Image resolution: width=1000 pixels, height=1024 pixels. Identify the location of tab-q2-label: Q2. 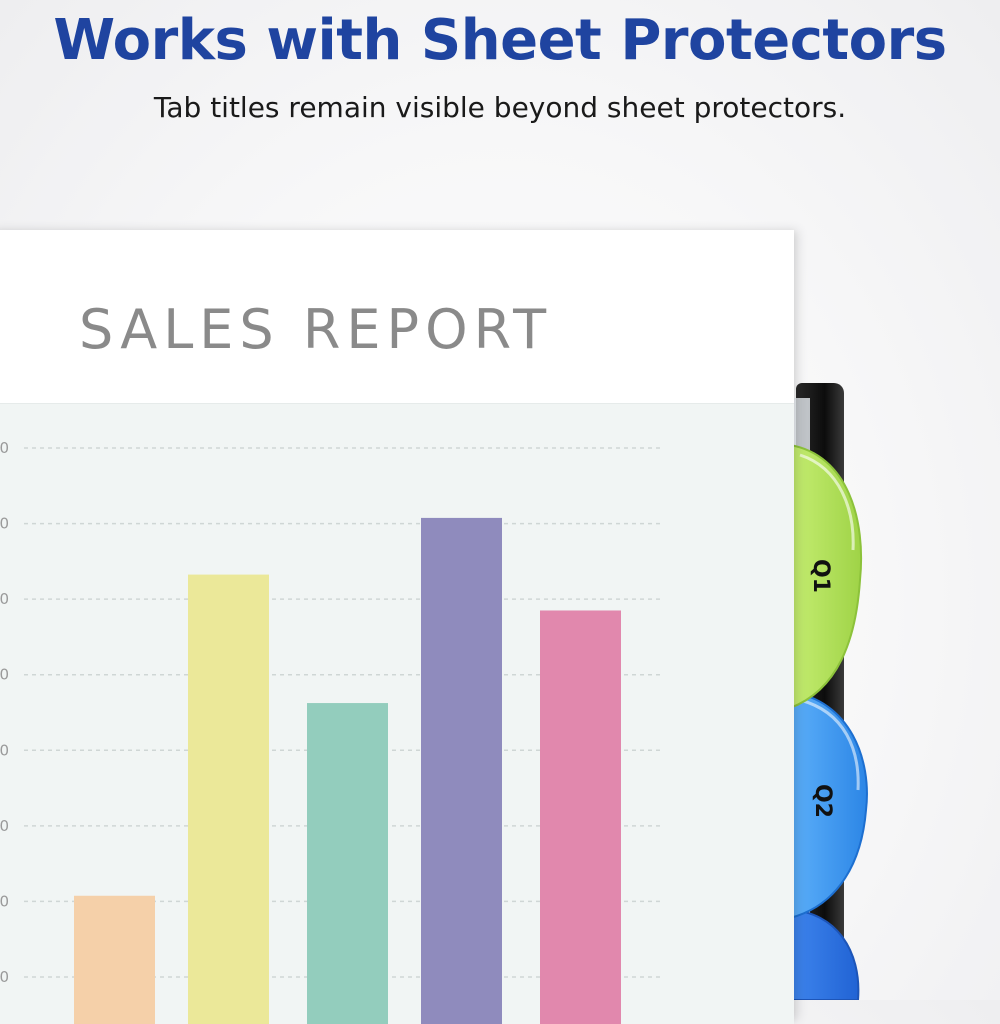
(822, 801).